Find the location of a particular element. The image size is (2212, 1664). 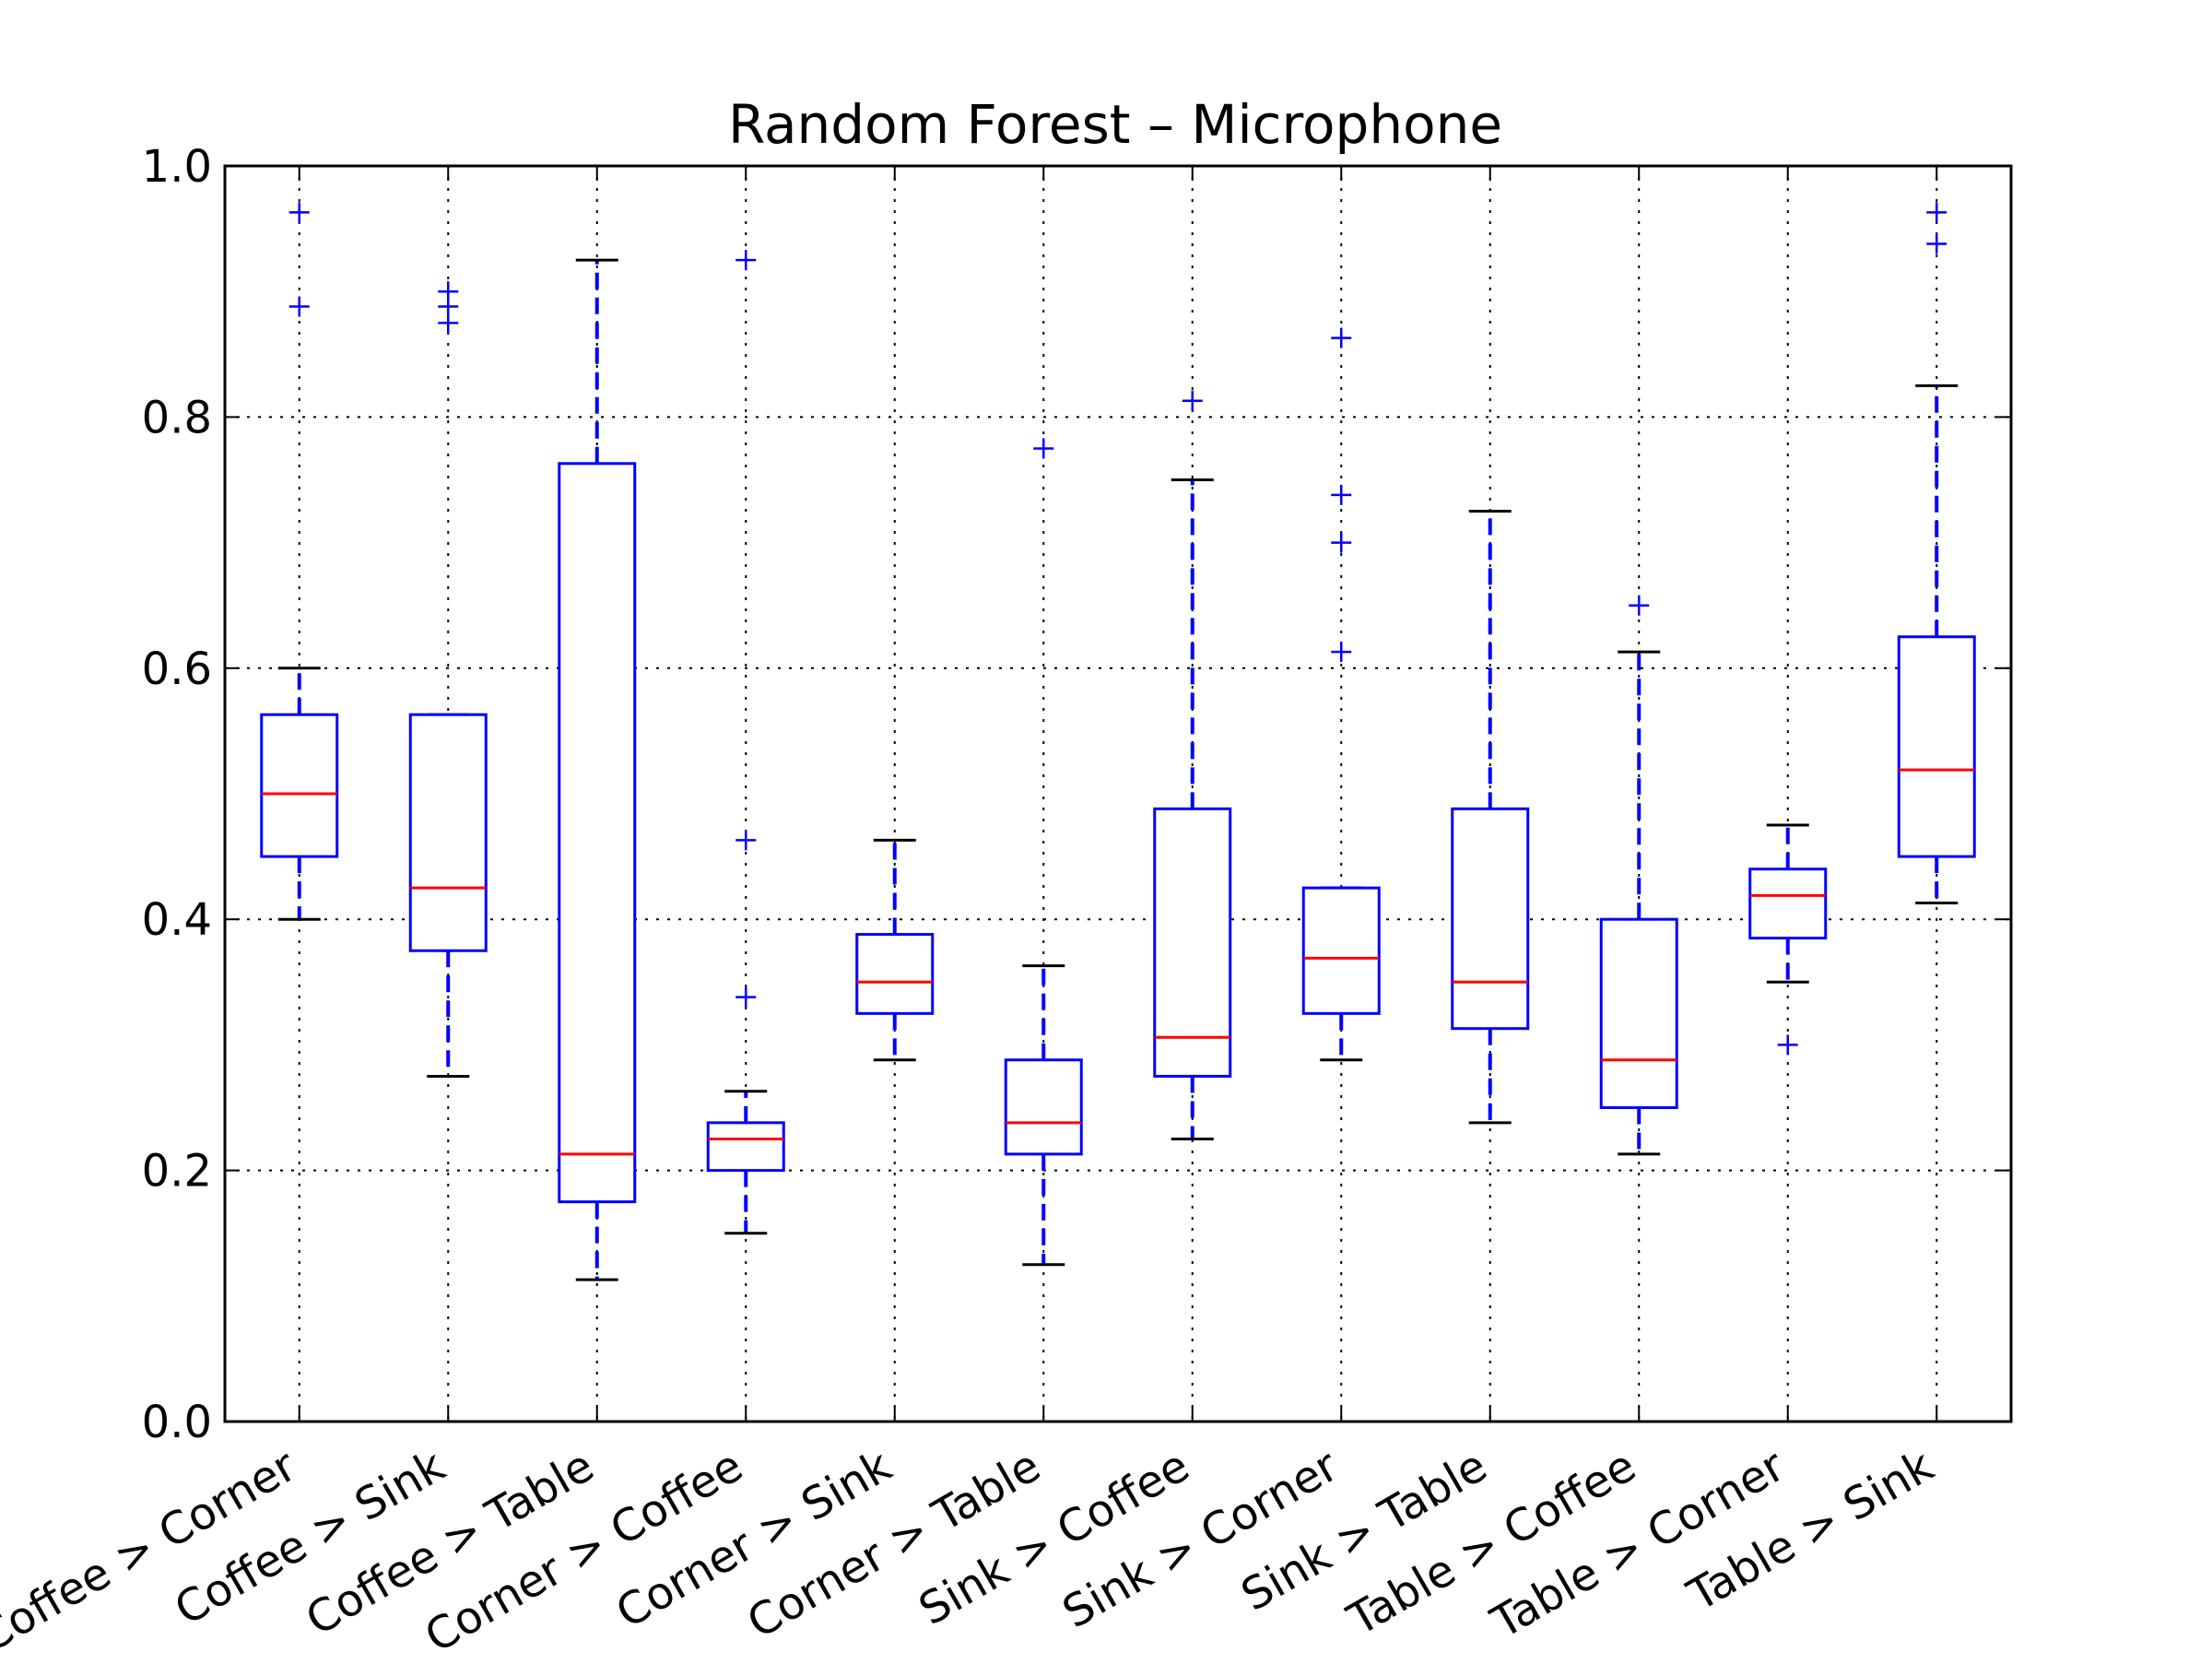

y-tick-label: 0.4 is located at coordinates (177, 920).